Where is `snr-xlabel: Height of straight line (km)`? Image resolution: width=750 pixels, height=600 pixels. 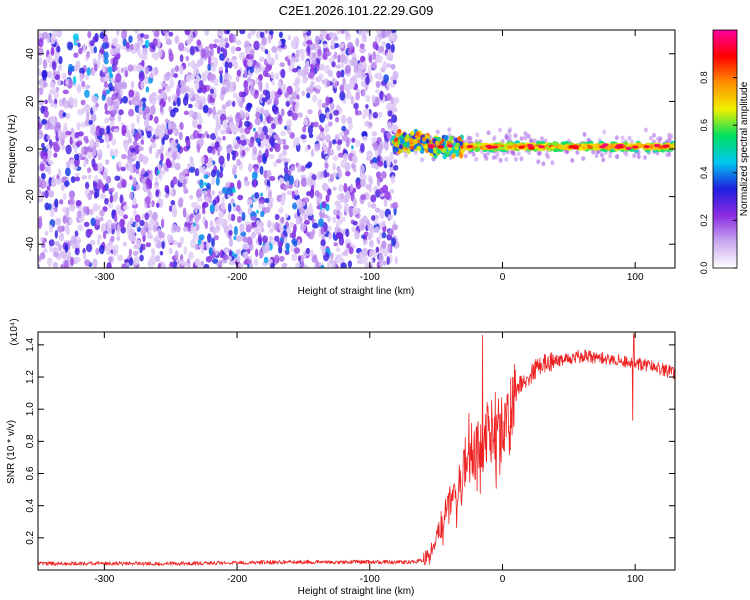
snr-xlabel: Height of straight line (km) is located at coordinates (356, 591).